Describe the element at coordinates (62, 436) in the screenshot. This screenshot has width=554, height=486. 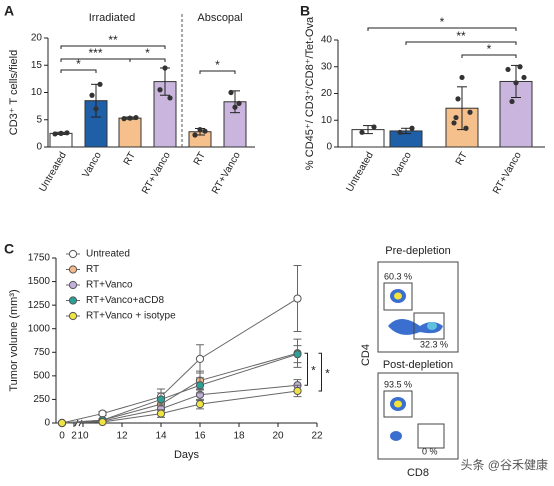
I see `x-tick-label: 0` at that location.